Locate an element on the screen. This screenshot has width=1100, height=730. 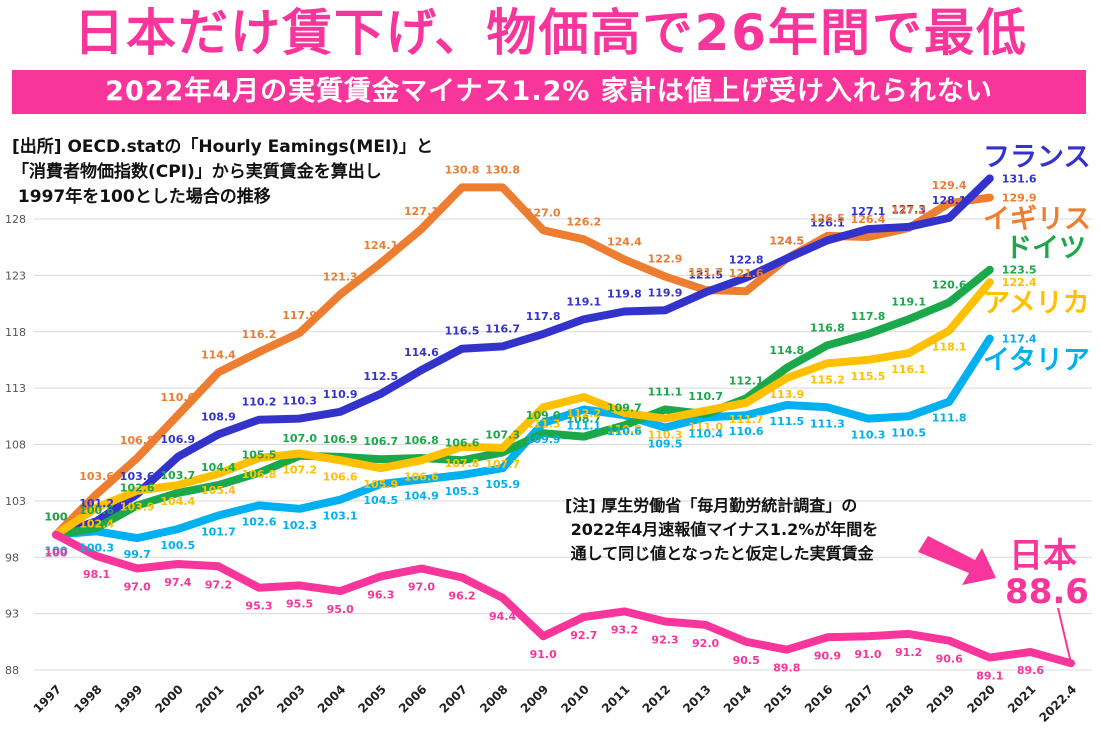
data-label: 97.4 is located at coordinates (177, 582).